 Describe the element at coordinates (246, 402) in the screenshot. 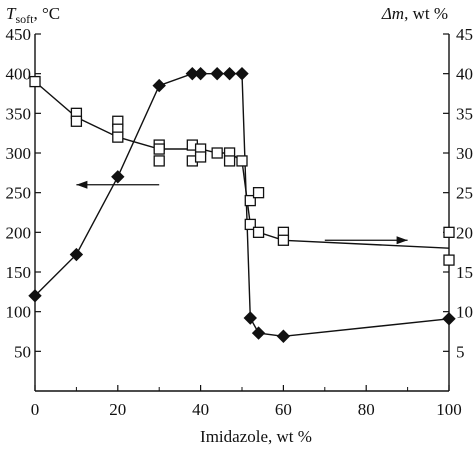

I see `x-tick-labels: 0 20 40 60 80 100` at that location.